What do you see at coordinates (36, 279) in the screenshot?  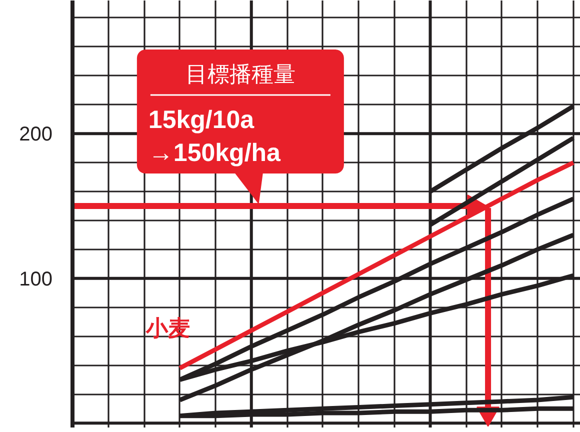 I see `y-tick-label: 100` at bounding box center [36, 279].